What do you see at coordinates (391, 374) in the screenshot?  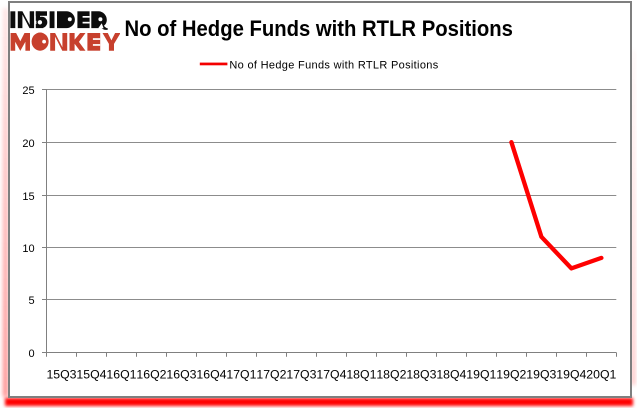 I see `svg-text: 18Q2` at bounding box center [391, 374].